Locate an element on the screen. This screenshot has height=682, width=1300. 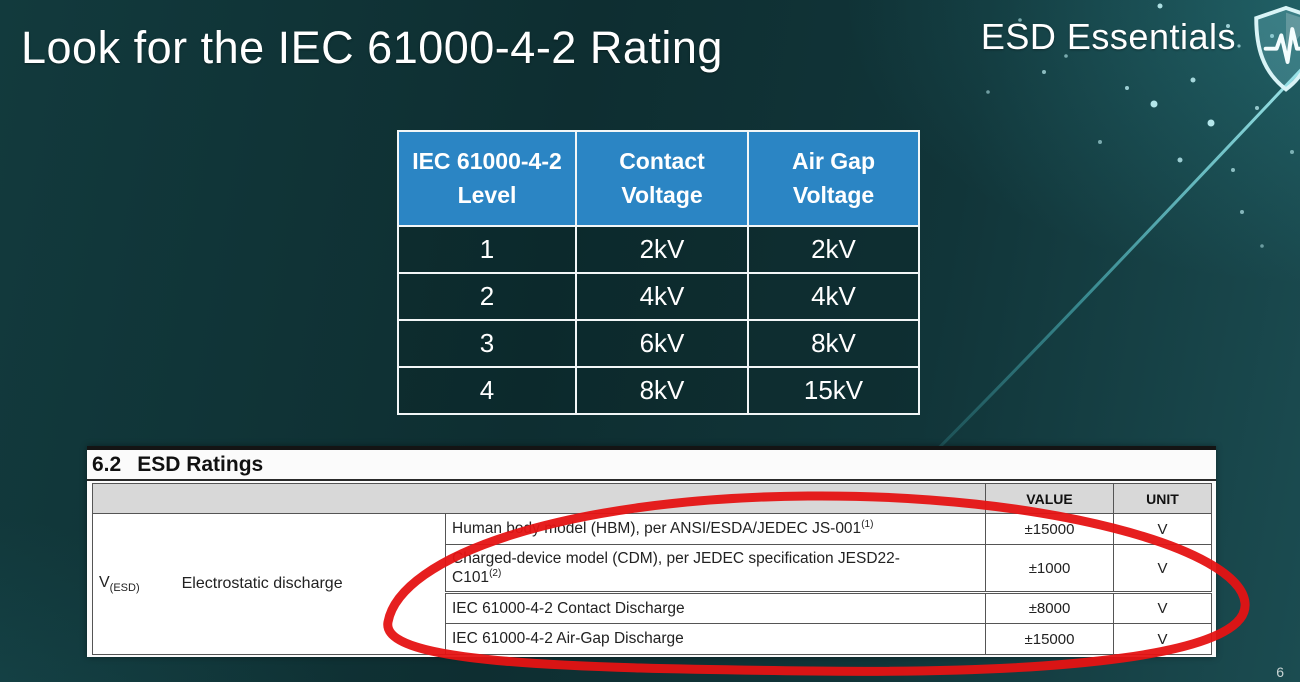
iec-column-header: Contact Voltage is located at coordinates (662, 178).